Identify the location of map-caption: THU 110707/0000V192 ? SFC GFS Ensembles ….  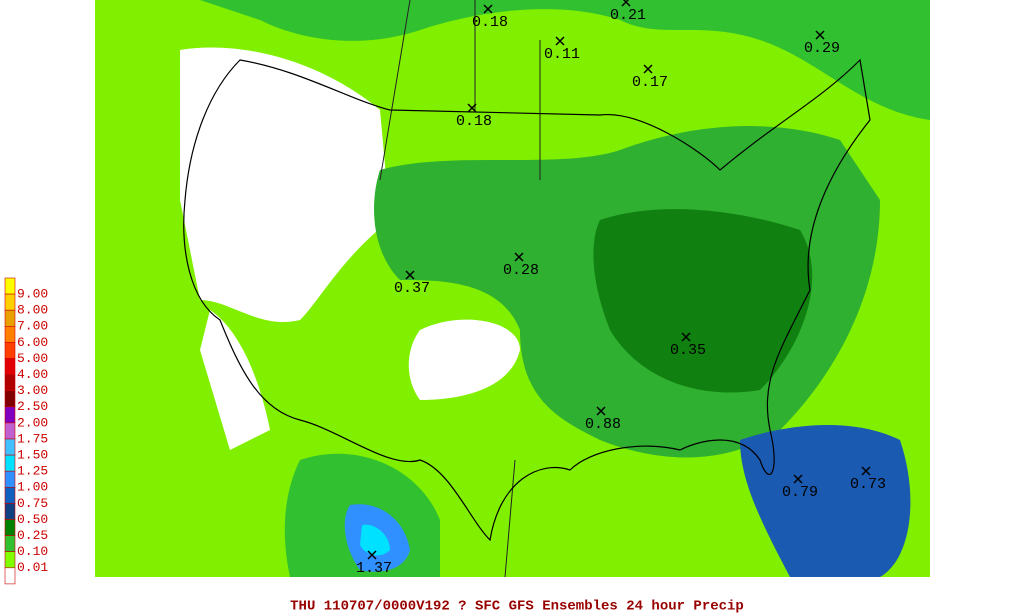
(517, 606).